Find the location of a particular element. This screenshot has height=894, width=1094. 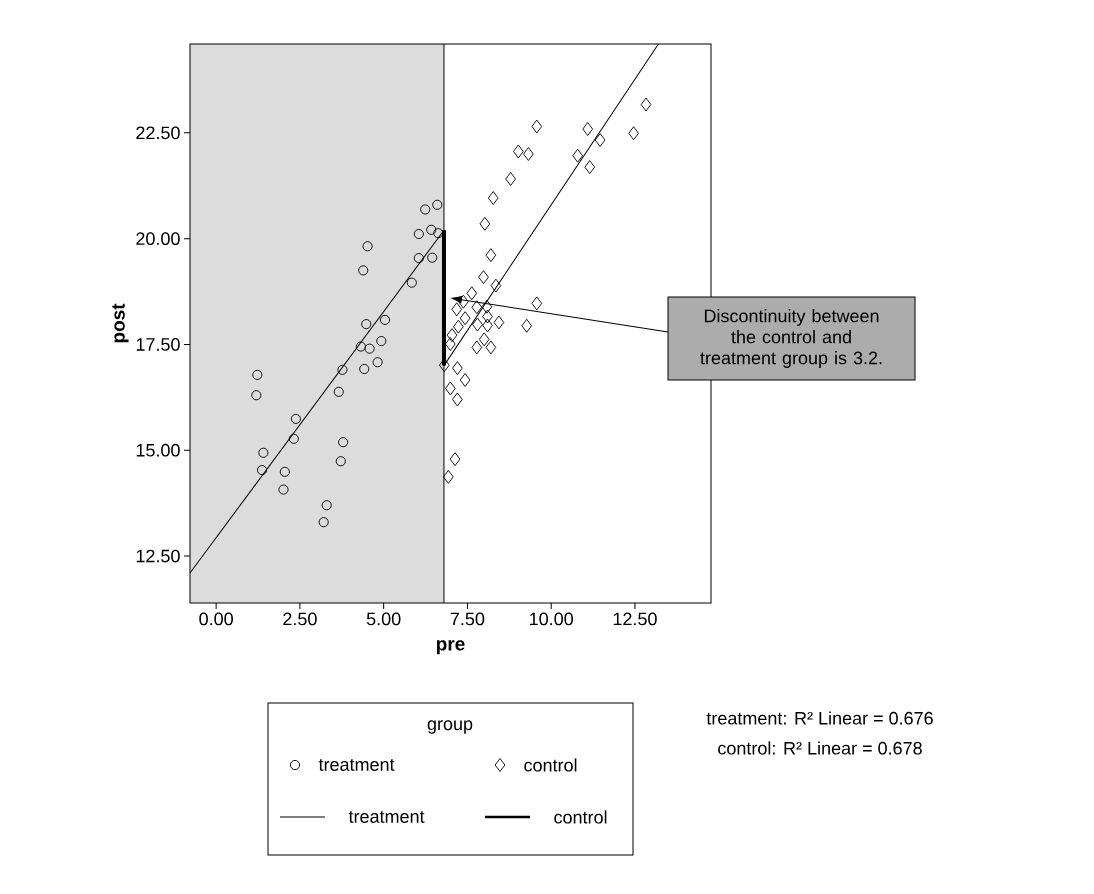

x-axis-title: pre is located at coordinates (450, 647).